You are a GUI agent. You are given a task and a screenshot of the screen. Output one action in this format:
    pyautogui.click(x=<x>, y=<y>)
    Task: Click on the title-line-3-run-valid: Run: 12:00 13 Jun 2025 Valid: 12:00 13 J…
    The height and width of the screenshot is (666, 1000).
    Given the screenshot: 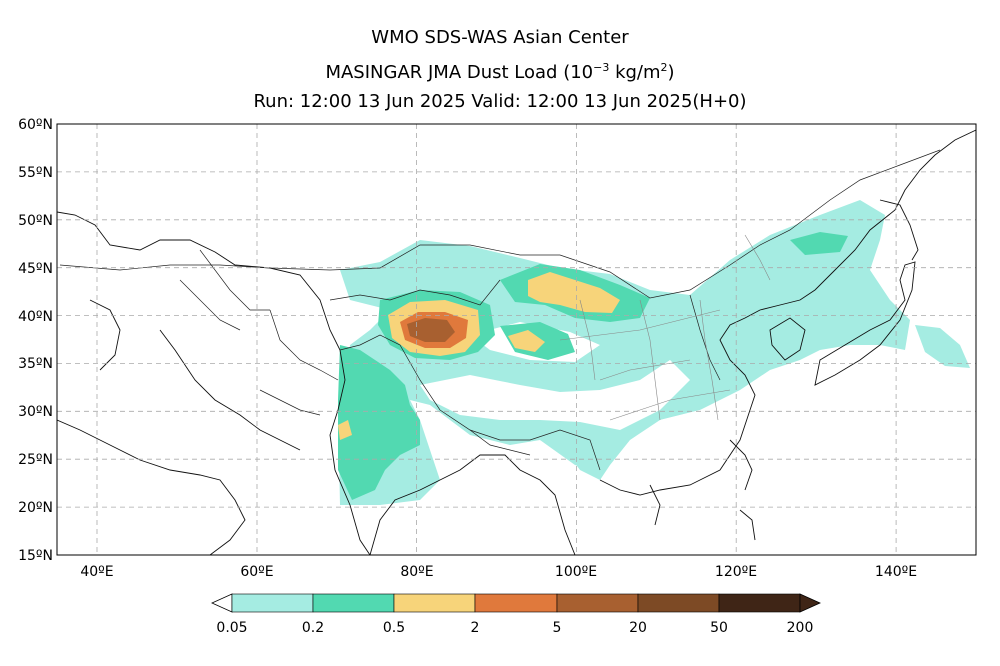 What is the action you would take?
    pyautogui.click(x=500, y=101)
    